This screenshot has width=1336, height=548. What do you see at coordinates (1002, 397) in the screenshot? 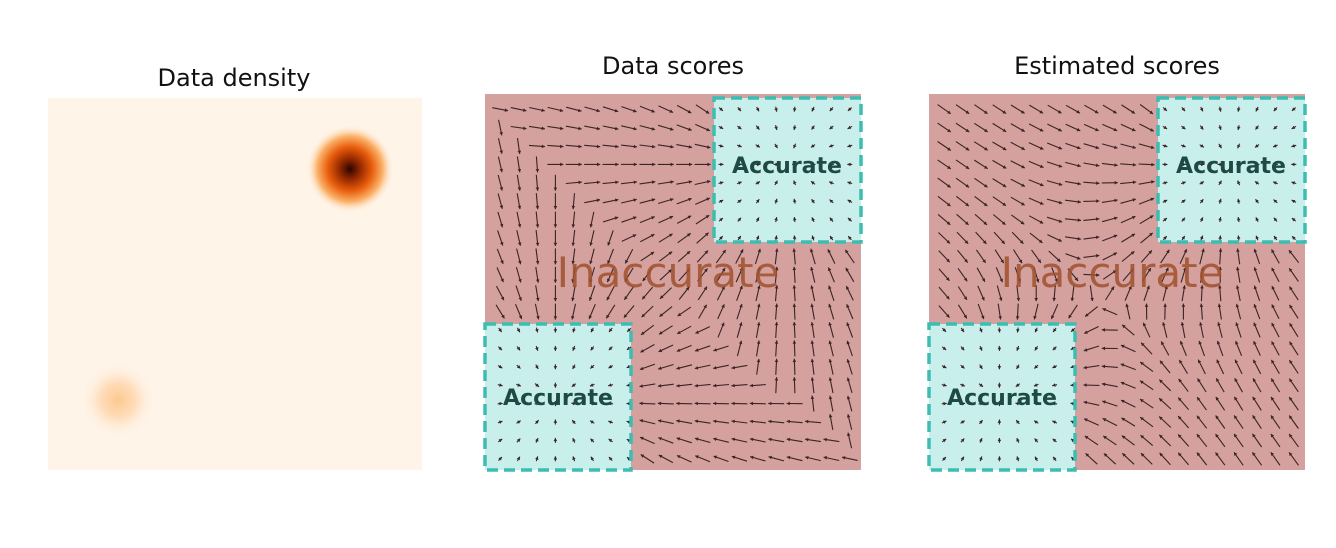
I see `accurate-border-bottom-left` at bounding box center [1002, 397].